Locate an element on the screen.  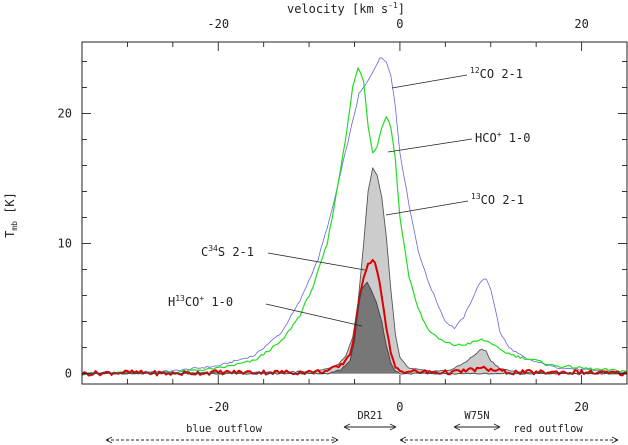
x-tick-label-top: -20 is located at coordinates (218, 24).